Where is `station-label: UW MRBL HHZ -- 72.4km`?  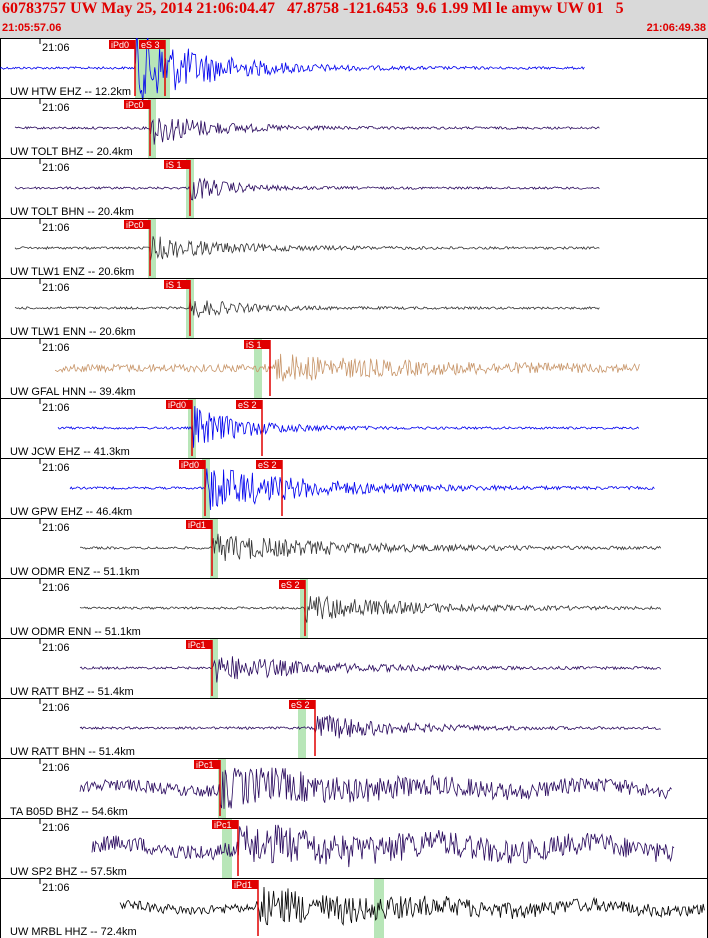 station-label: UW MRBL HHZ -- 72.4km is located at coordinates (73, 932).